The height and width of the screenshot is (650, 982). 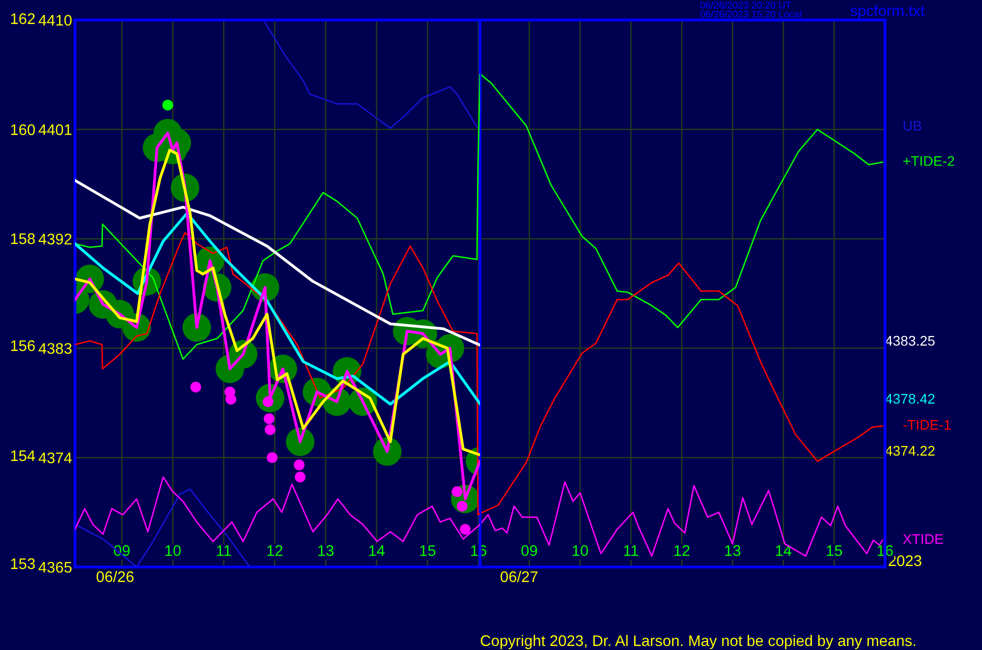 I want to click on text: 06/26/2023 20:20 UT, so click(x=746, y=5).